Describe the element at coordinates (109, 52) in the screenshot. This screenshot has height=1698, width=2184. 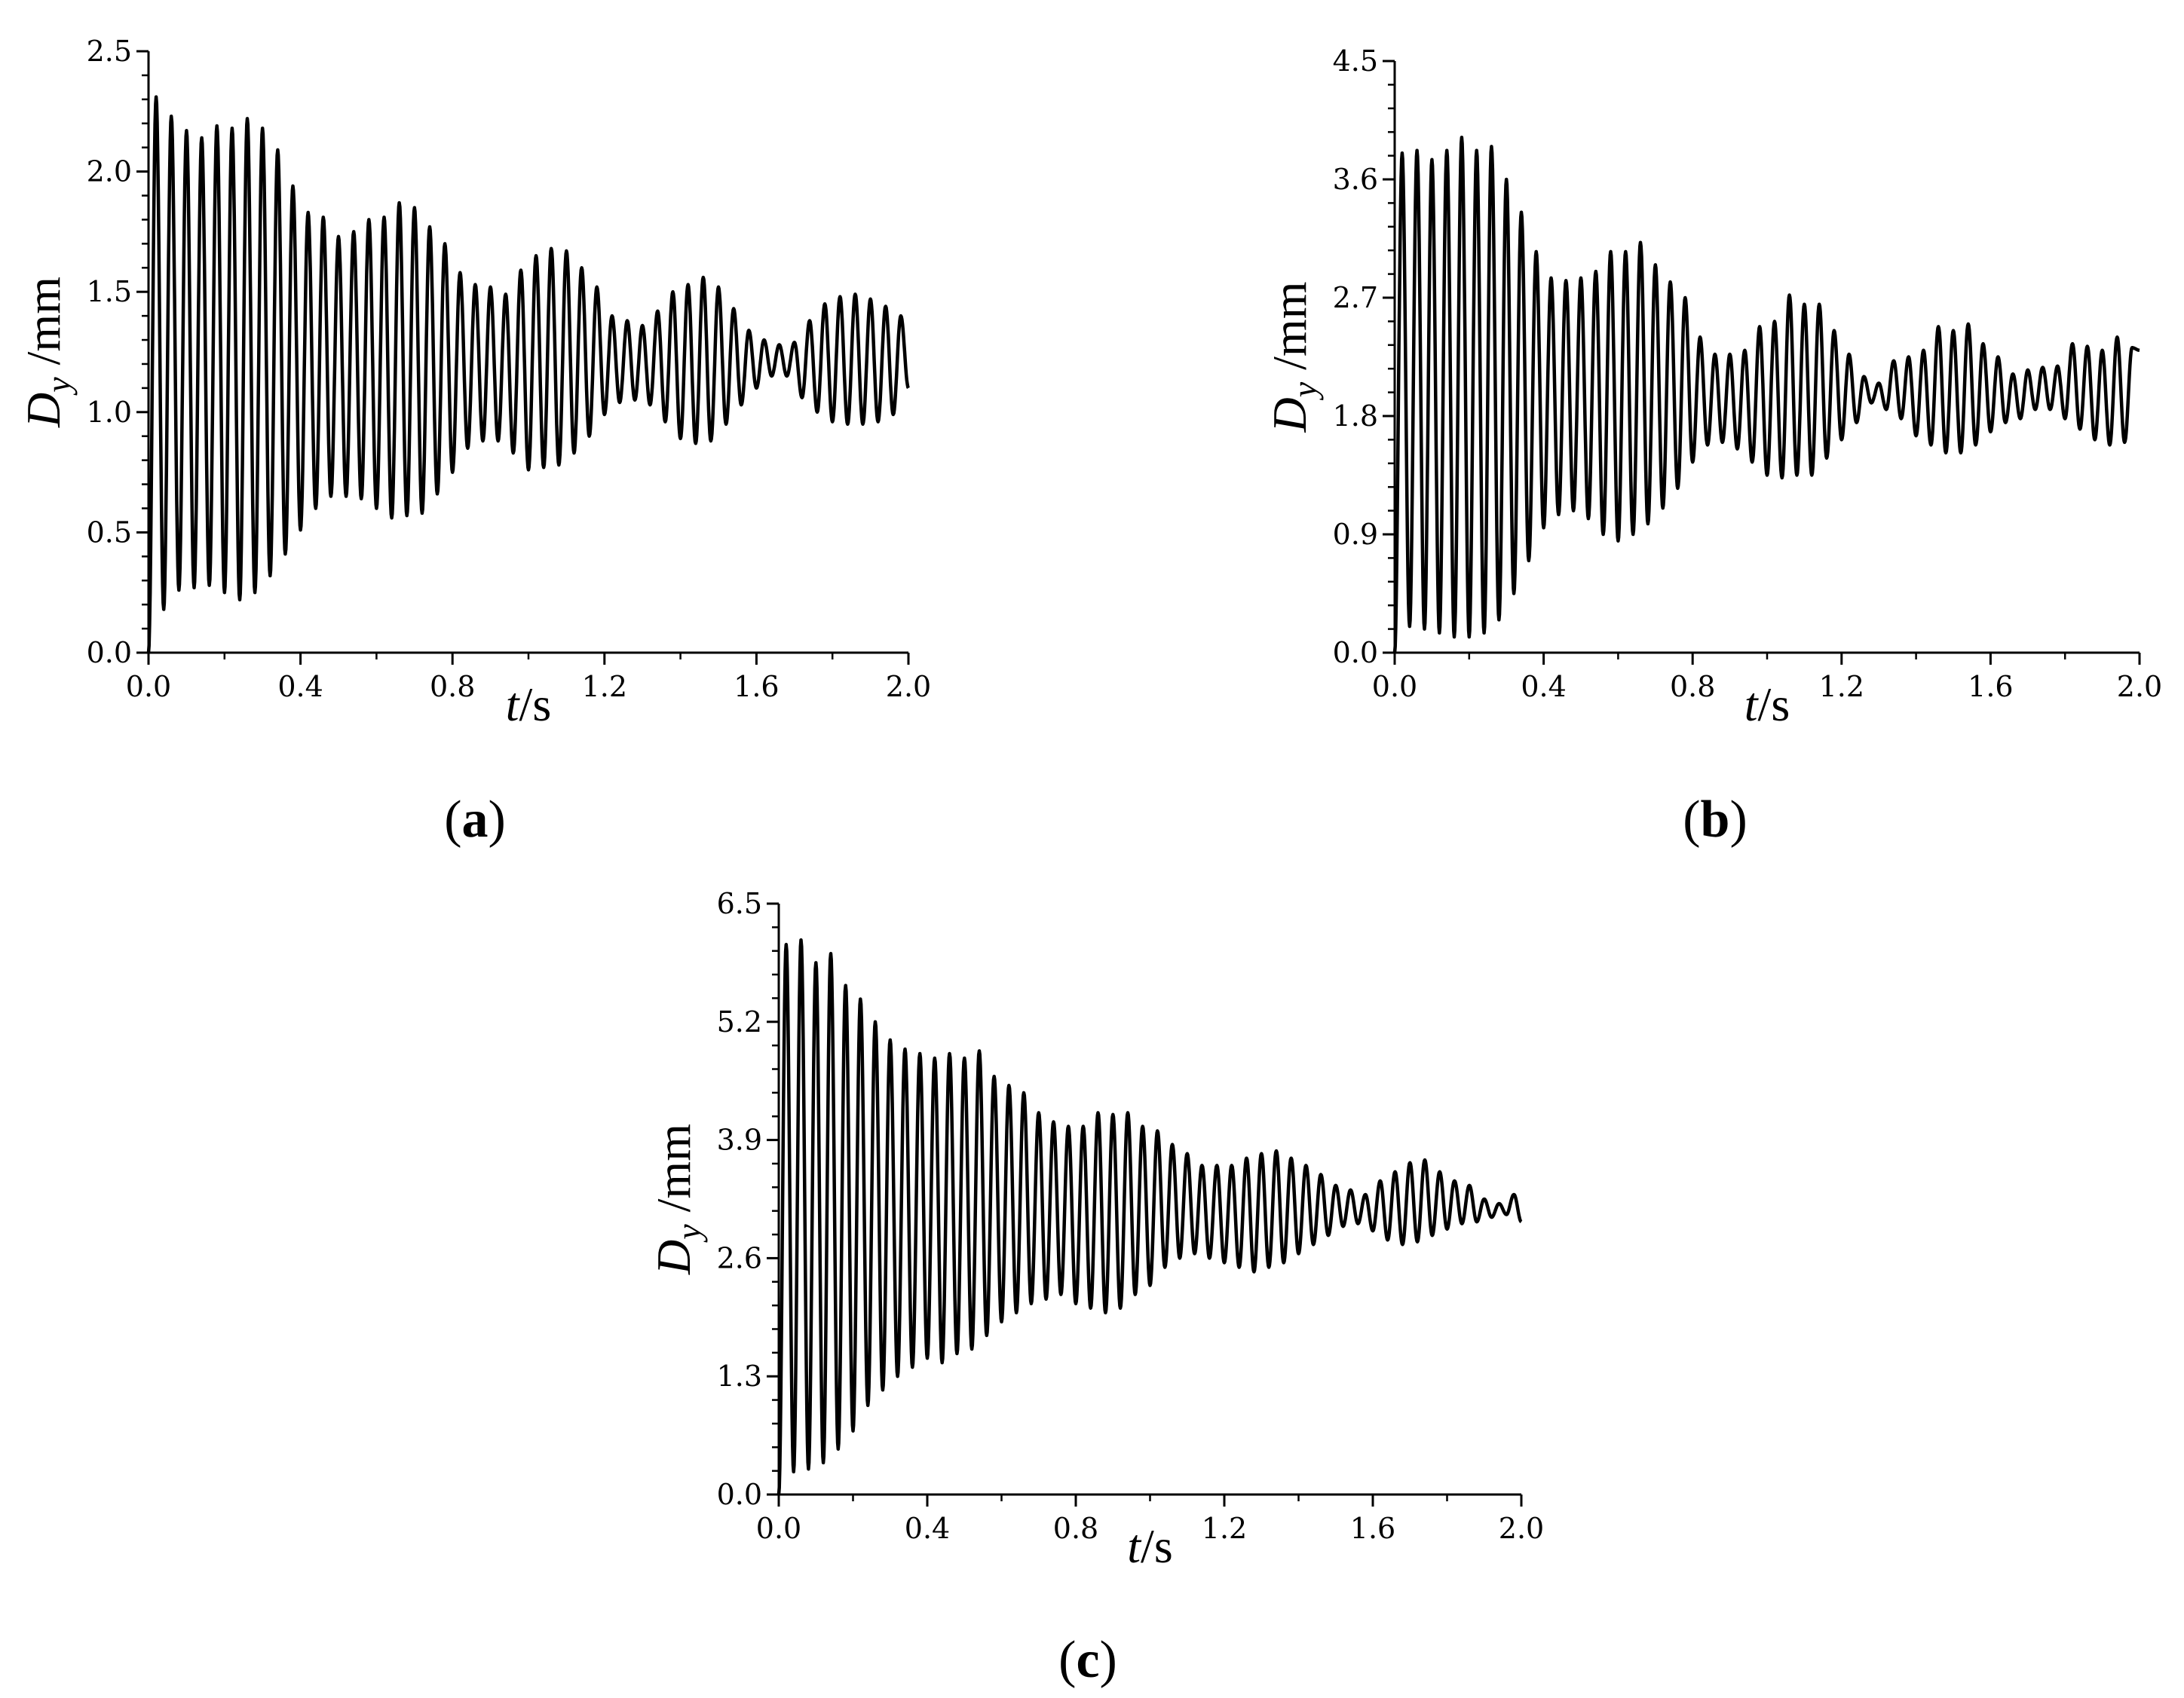
I see `y-tick-label: 2.5` at that location.